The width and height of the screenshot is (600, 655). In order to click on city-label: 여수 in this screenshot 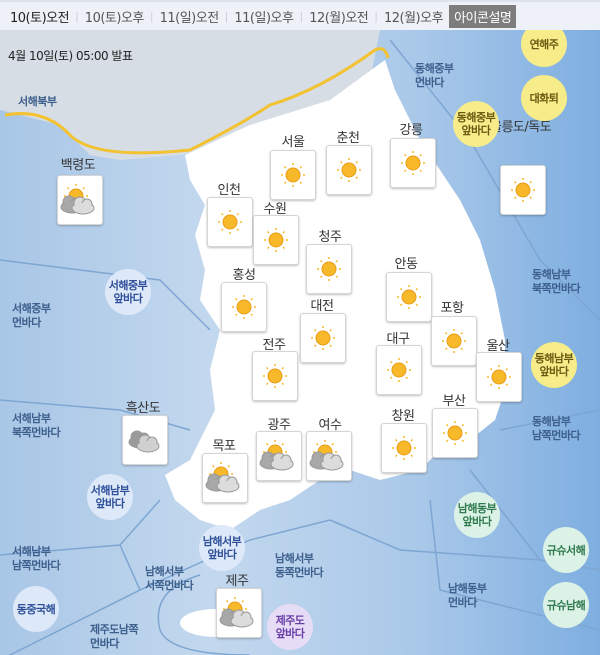, I will do `click(330, 425)`.